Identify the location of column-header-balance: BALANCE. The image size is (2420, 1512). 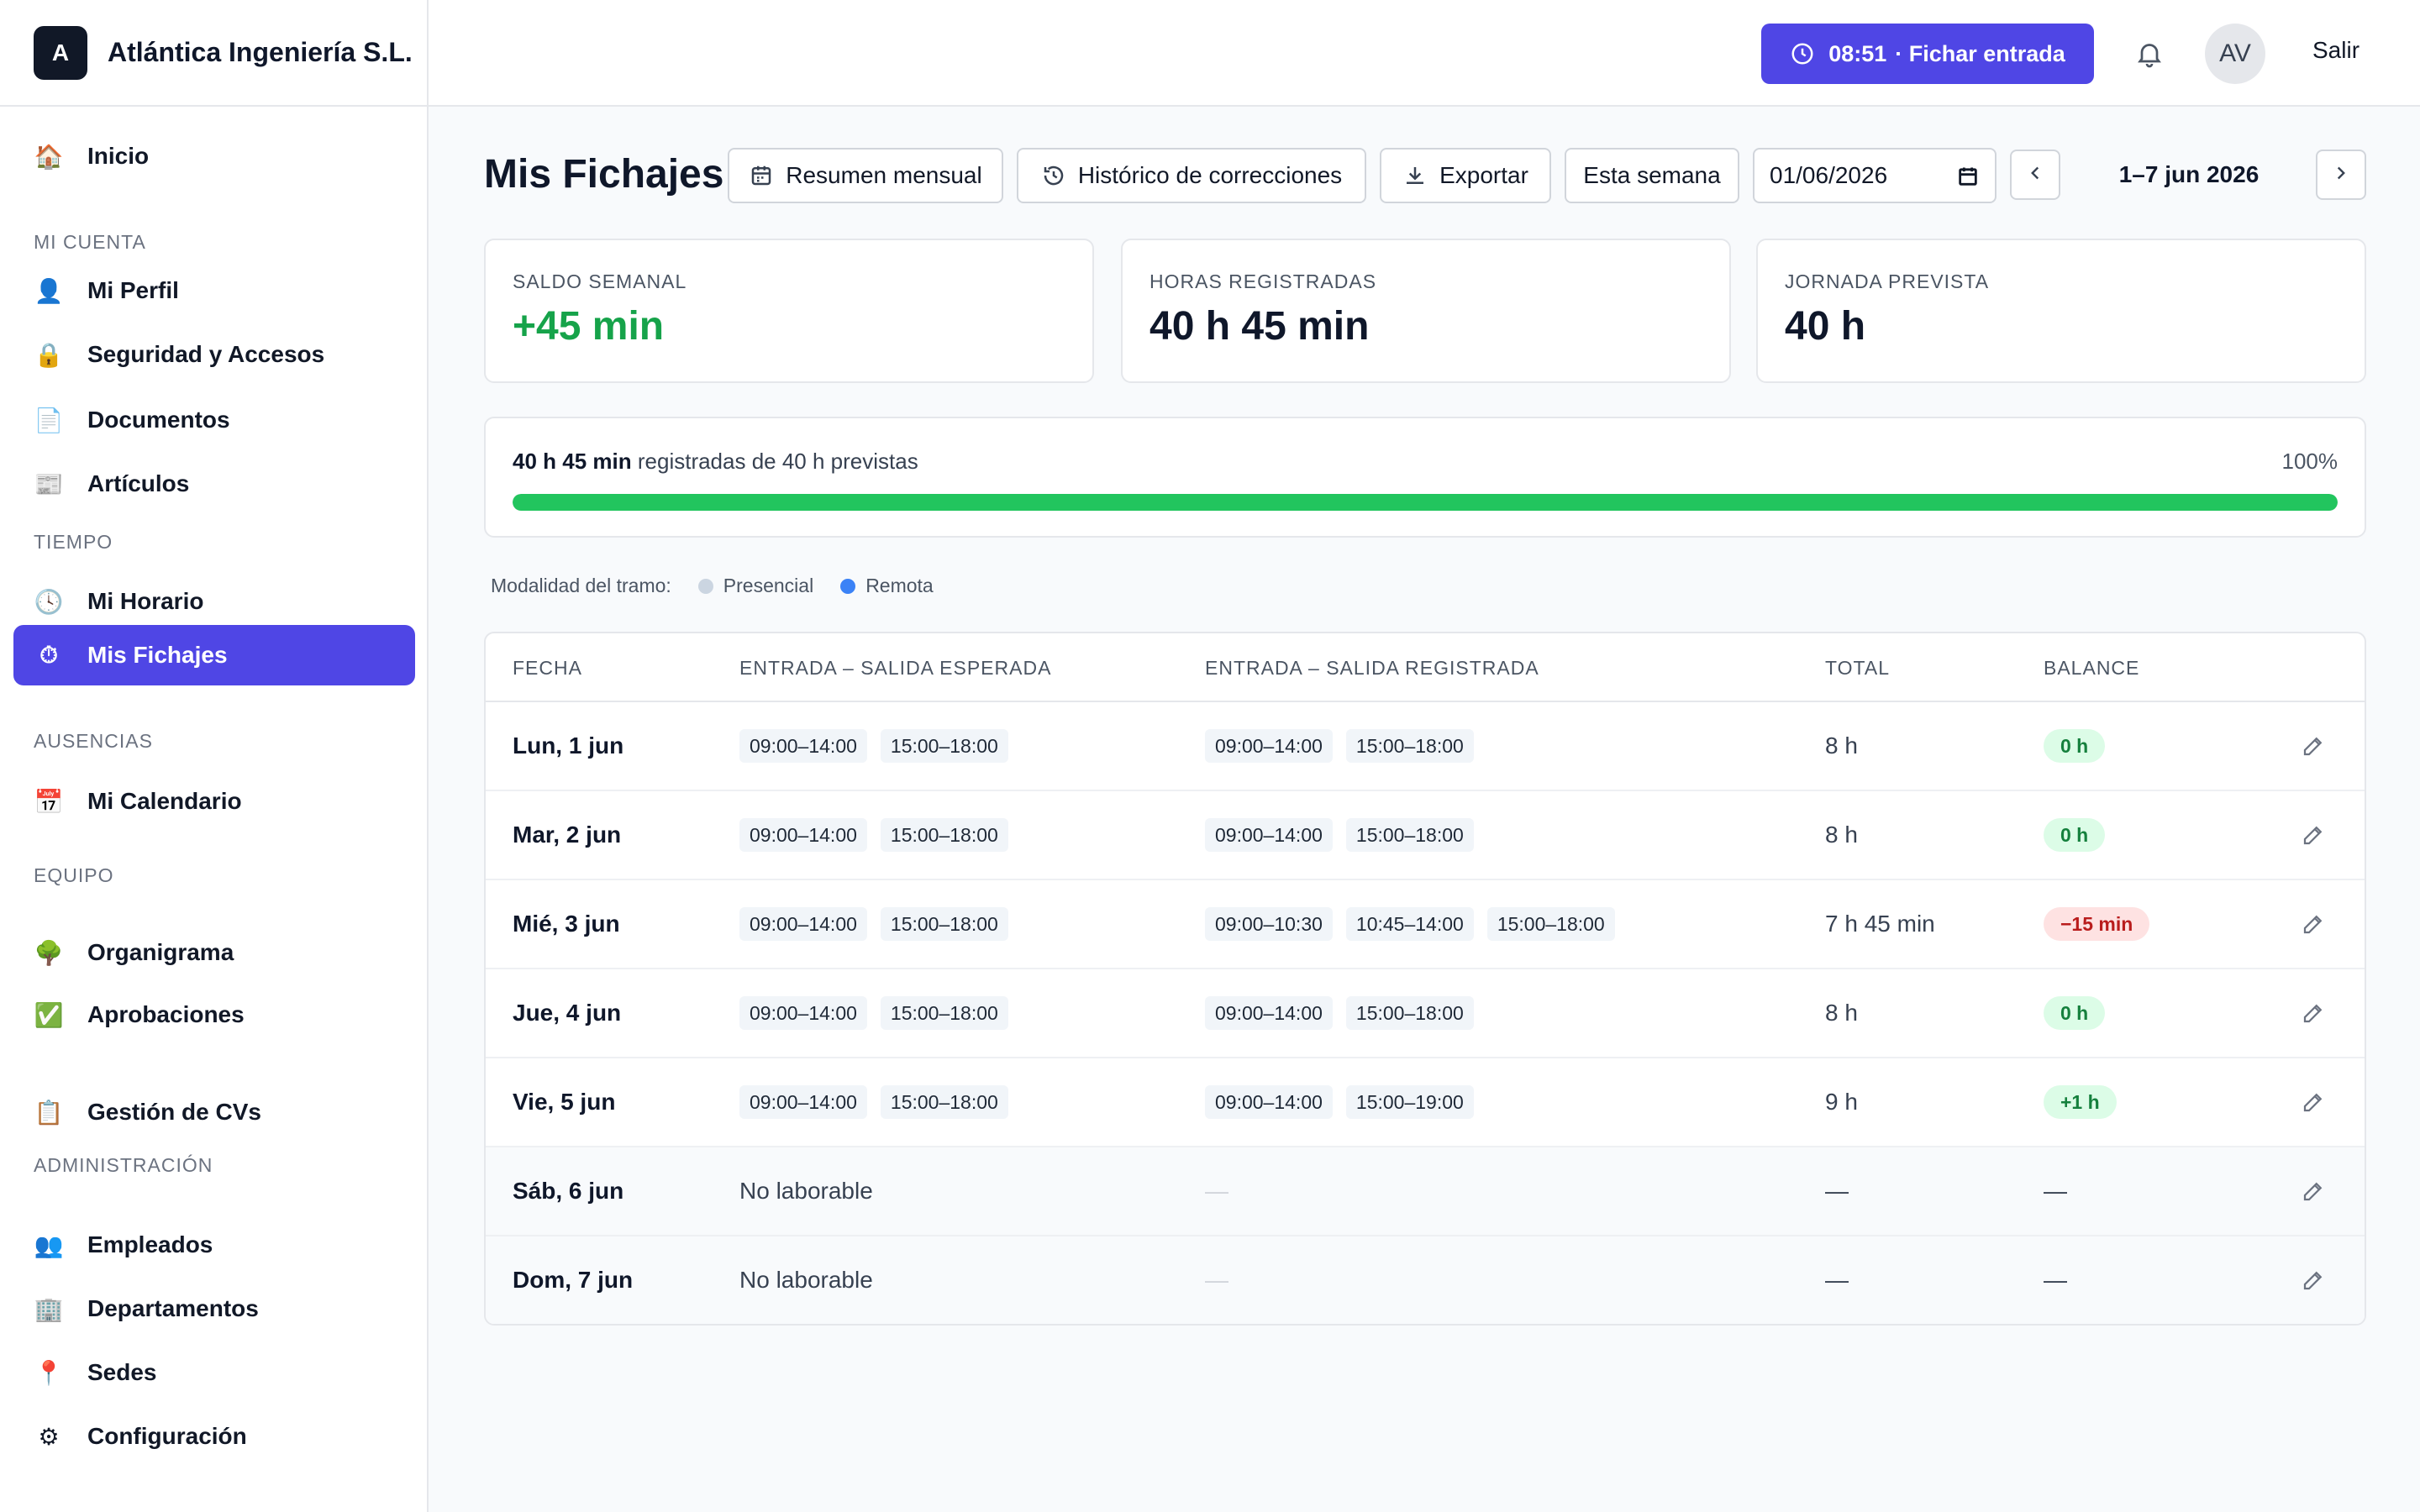
(2092, 668).